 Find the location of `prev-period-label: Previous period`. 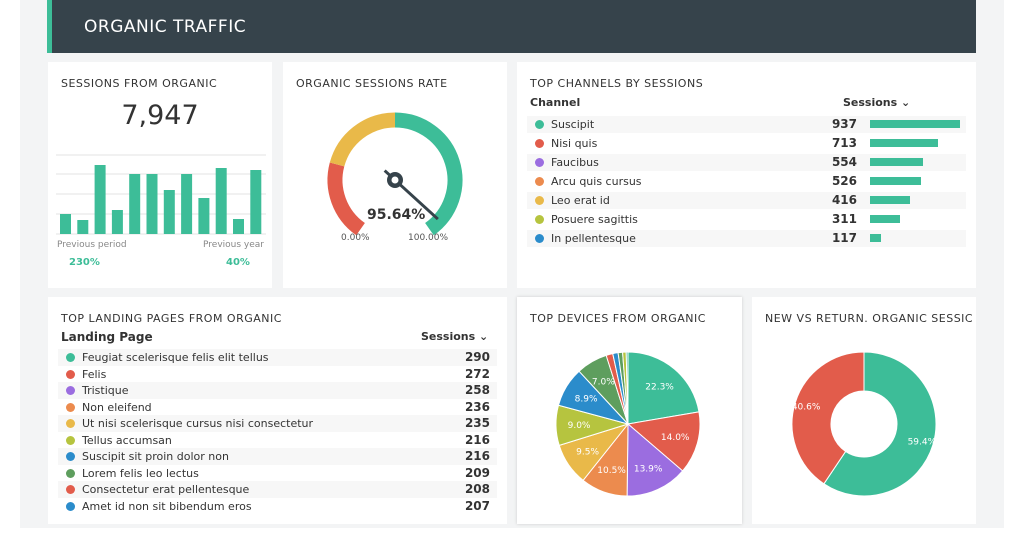

prev-period-label: Previous period is located at coordinates (92, 245).